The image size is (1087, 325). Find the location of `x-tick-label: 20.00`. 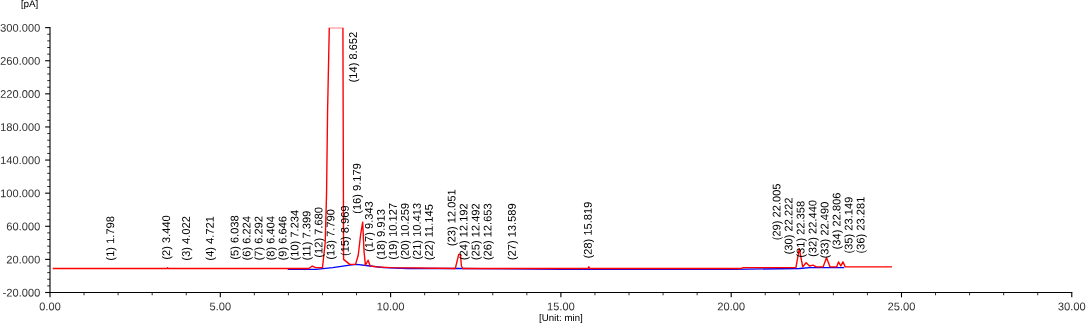

x-tick-label: 20.00 is located at coordinates (731, 306).